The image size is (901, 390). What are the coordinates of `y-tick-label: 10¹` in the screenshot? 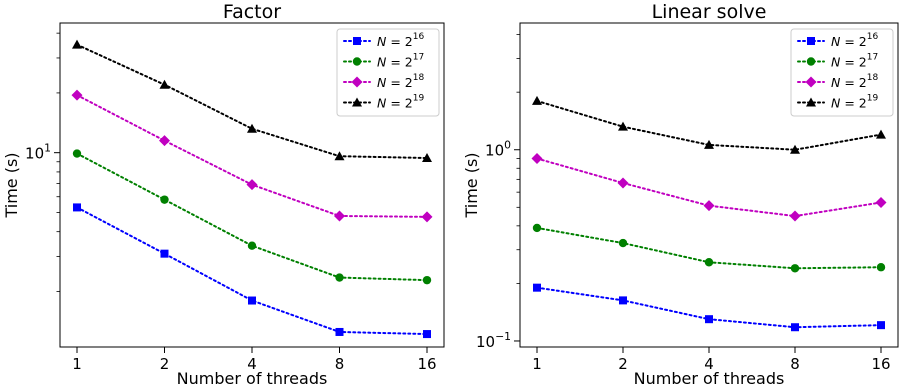 It's located at (38, 152).